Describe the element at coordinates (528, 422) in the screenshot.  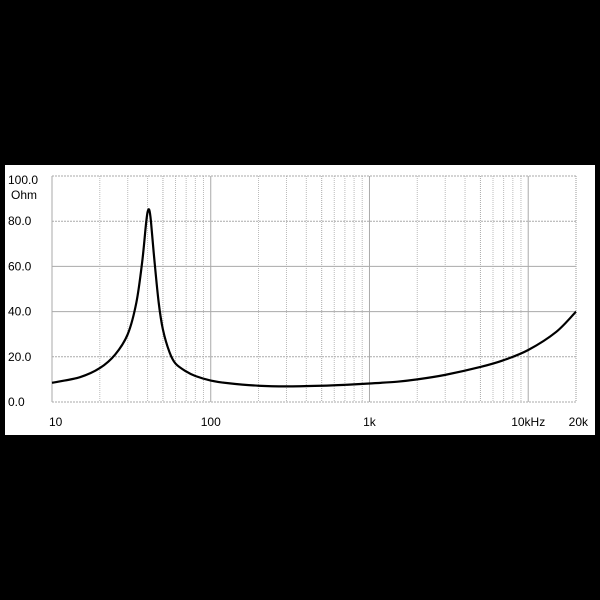
I see `x-tick-label: 10kHz` at that location.